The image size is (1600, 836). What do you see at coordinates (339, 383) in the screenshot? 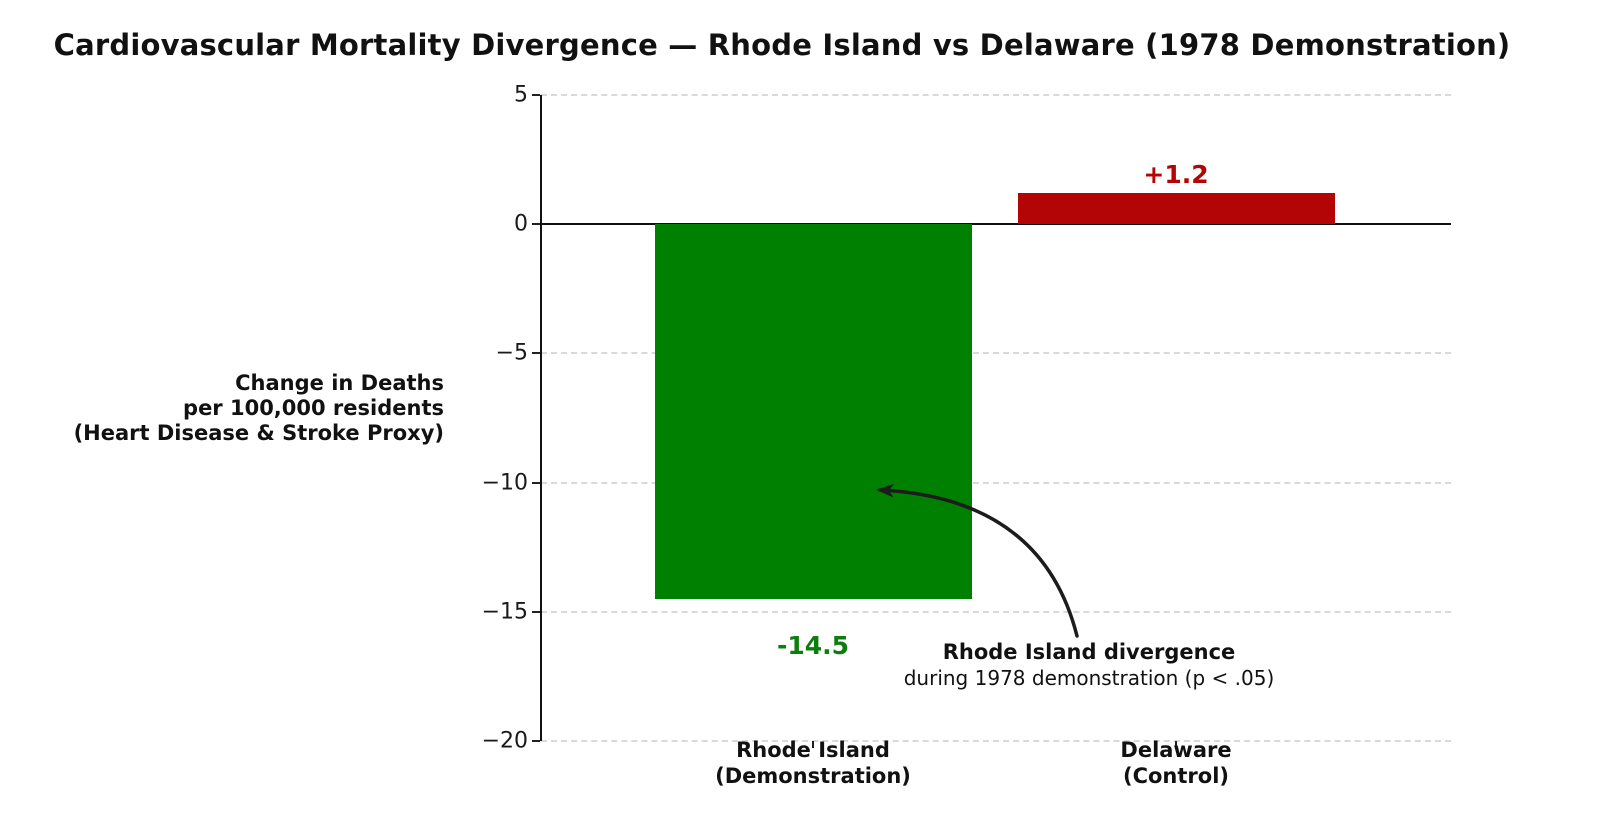
I see `y-axis-label-line-1: Change in Deaths` at bounding box center [339, 383].